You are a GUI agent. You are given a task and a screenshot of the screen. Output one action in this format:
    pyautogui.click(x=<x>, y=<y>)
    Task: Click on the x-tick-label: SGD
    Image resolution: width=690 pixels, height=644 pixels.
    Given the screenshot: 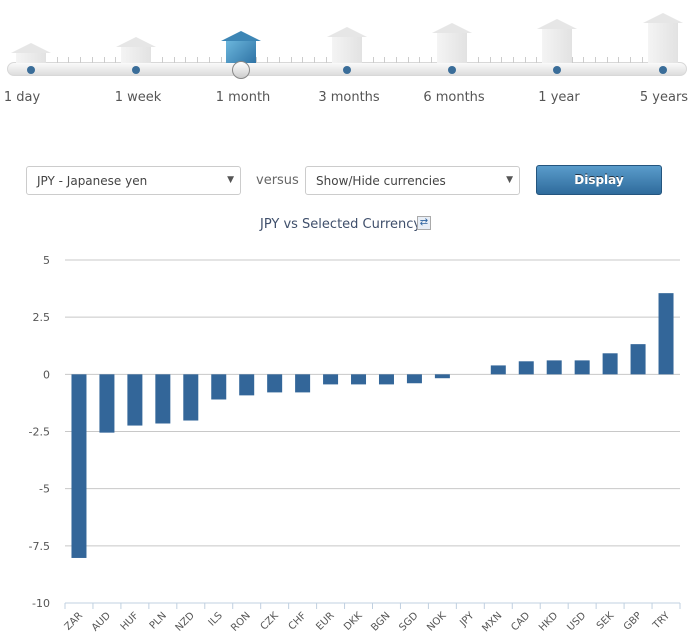 What is the action you would take?
    pyautogui.click(x=408, y=621)
    